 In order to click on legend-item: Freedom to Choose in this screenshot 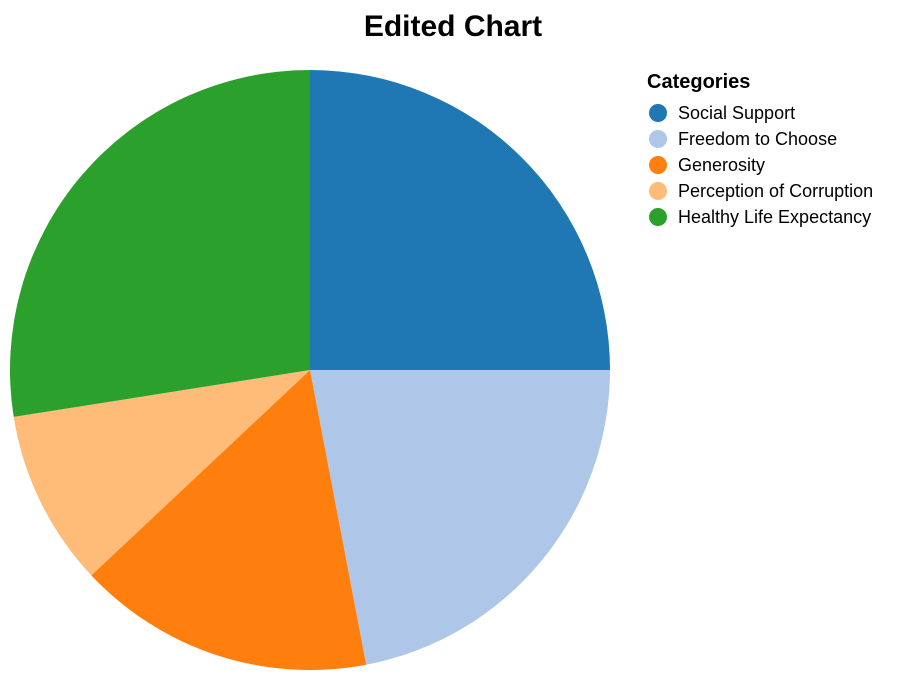, I will do `click(743, 139)`.